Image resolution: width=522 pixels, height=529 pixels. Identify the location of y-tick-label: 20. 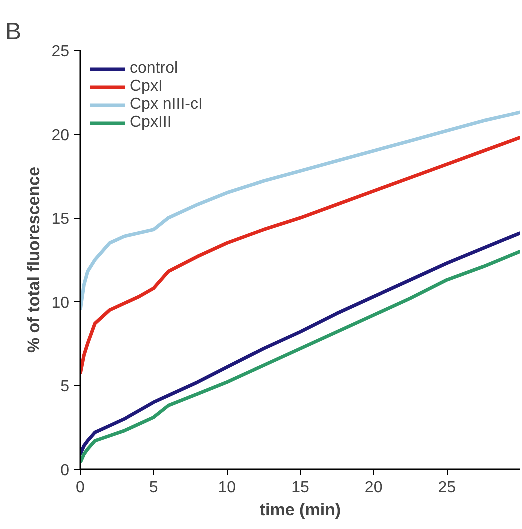
(61, 135).